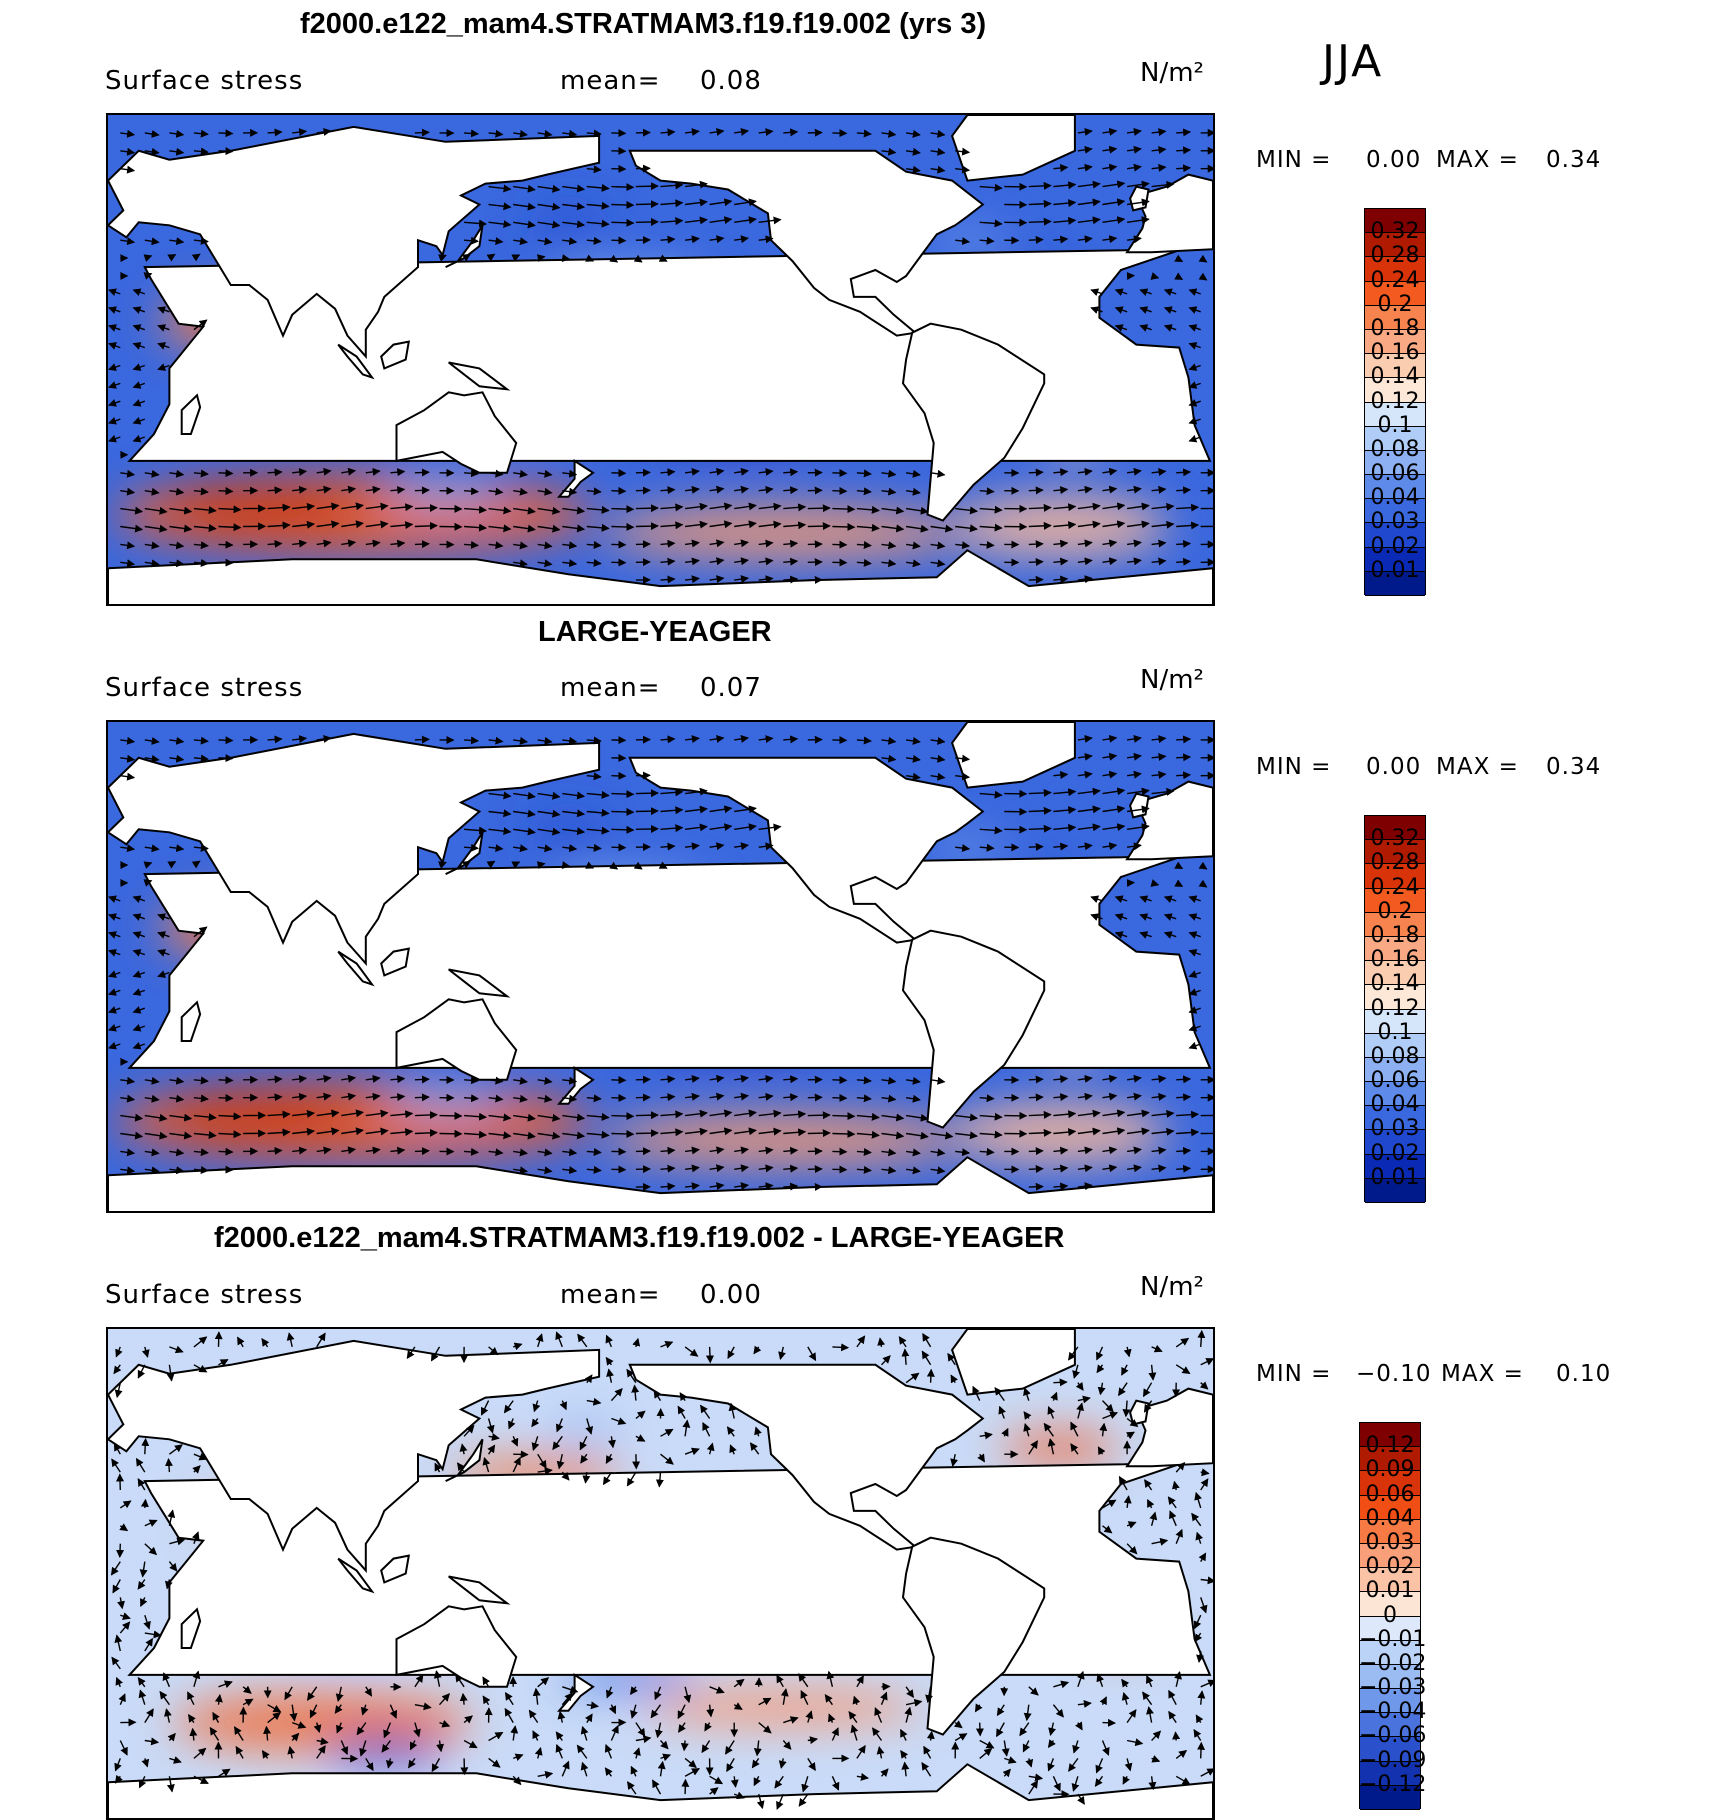 The height and width of the screenshot is (1820, 1710). Describe the element at coordinates (731, 688) in the screenshot. I see `mean-value: 0.07` at that location.